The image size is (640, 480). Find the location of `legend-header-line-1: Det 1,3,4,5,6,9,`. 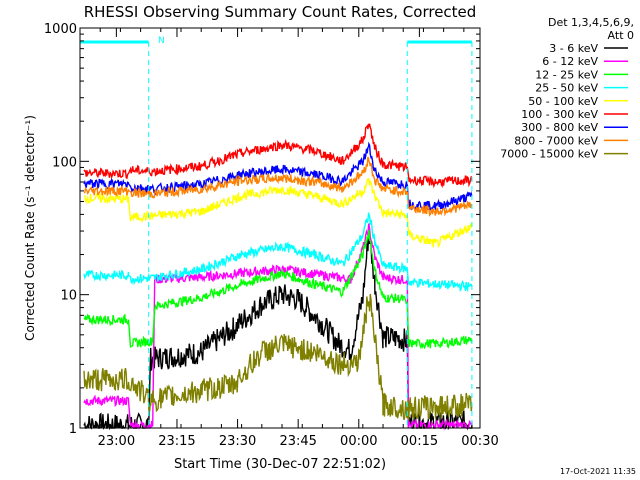

legend-header-line-1: Det 1,3,4,5,6,9, is located at coordinates (591, 22).